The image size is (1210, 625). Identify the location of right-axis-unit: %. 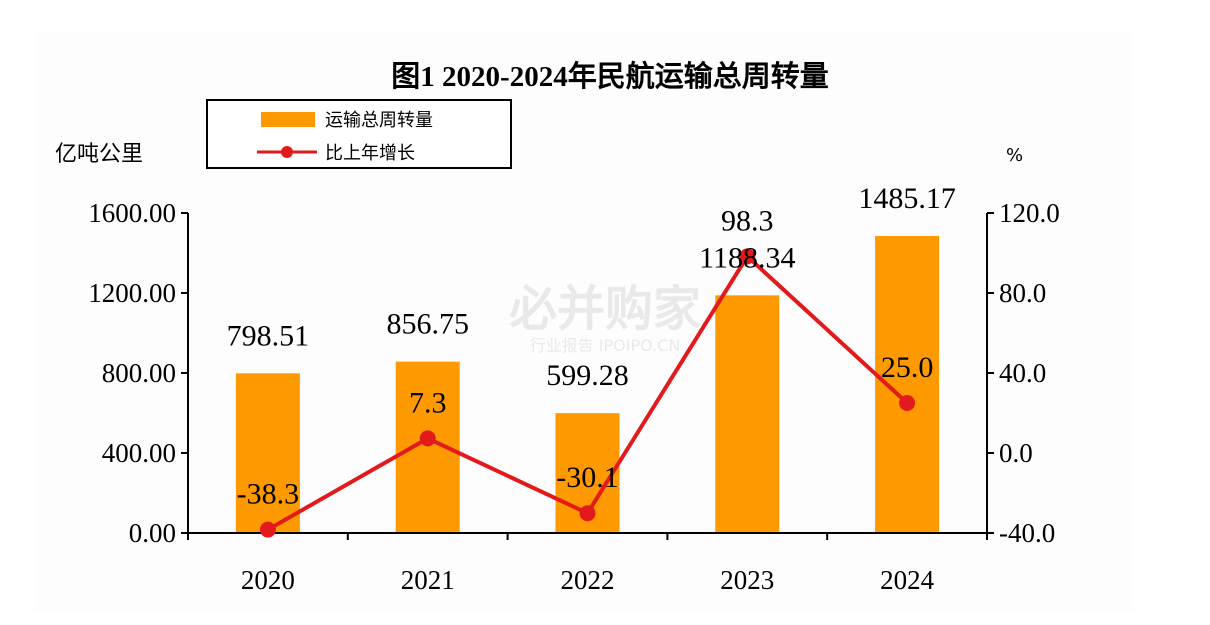
(1014, 155).